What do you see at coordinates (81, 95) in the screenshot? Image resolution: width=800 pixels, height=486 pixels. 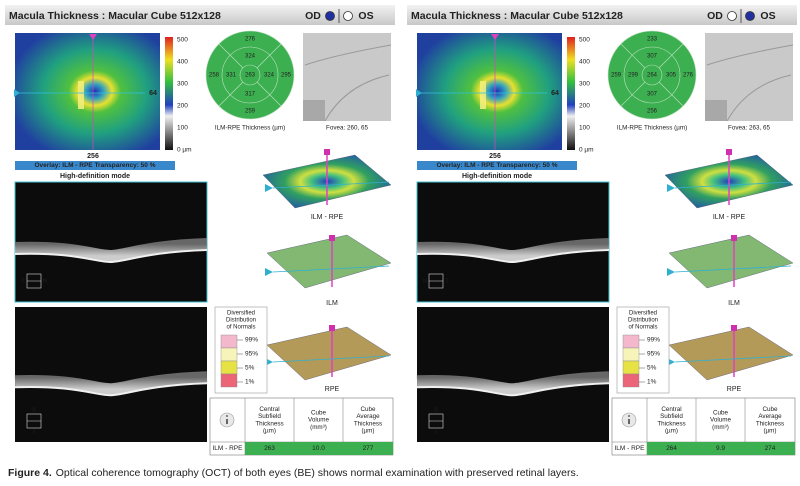 I see `map-artifact` at bounding box center [81, 95].